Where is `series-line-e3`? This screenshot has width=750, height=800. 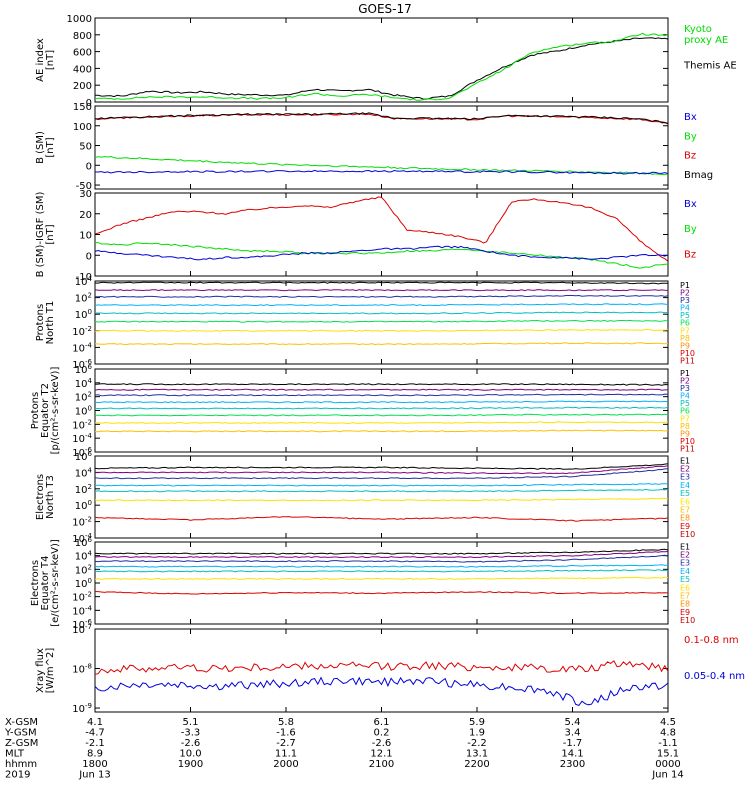 series-line-e3 is located at coordinates (381, 558).